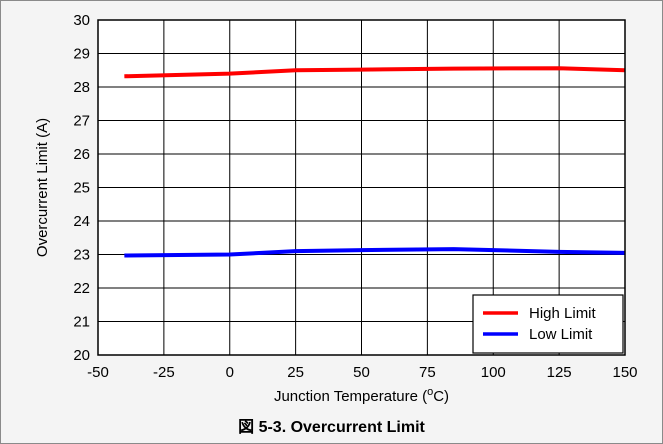  I want to click on y-tick-label: 22, so click(81, 288).